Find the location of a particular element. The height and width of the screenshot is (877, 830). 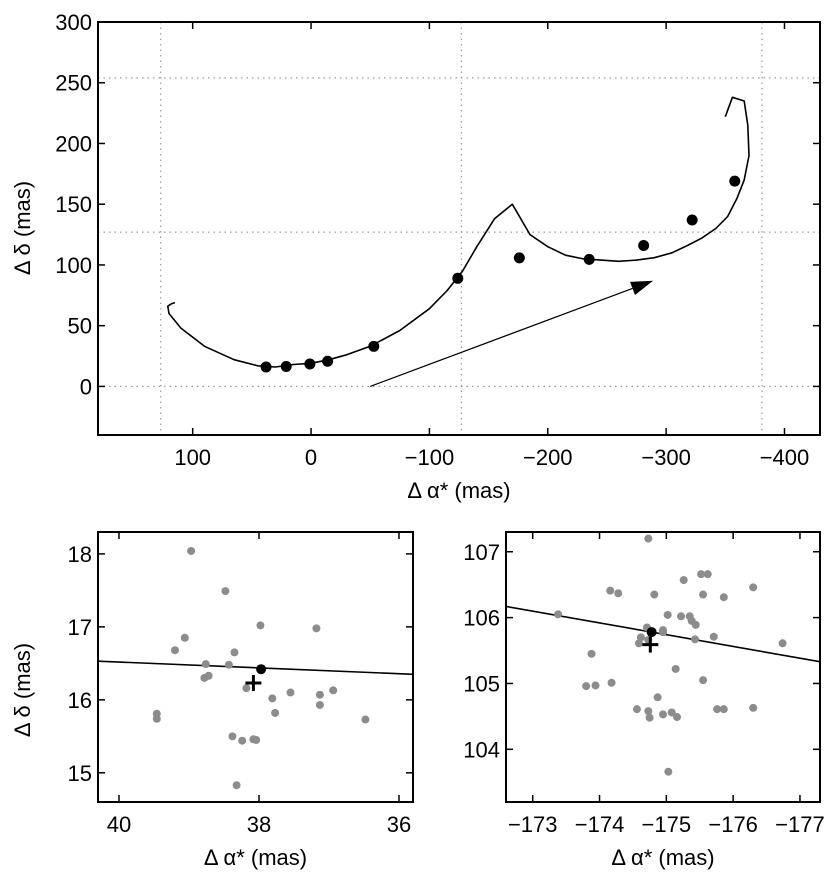

zoom-left-x-axis-label: Δ α* (mas) is located at coordinates (255, 857).